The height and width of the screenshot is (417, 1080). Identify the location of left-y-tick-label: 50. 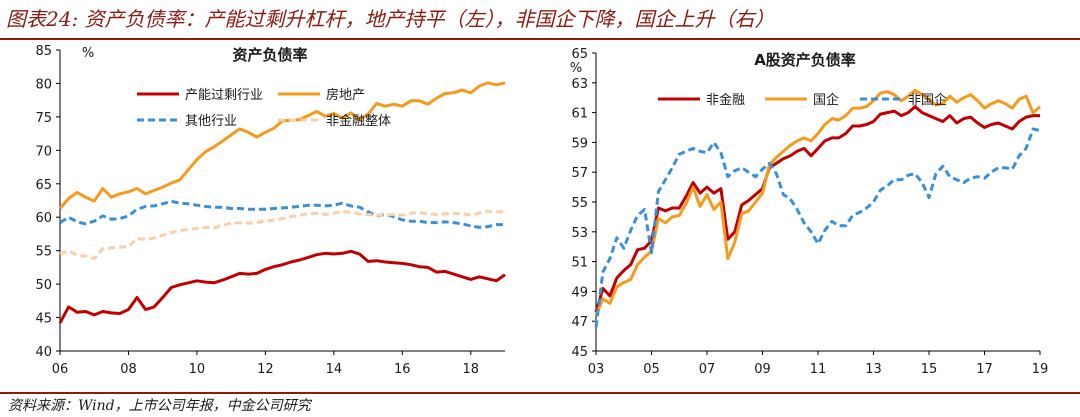
(43, 285).